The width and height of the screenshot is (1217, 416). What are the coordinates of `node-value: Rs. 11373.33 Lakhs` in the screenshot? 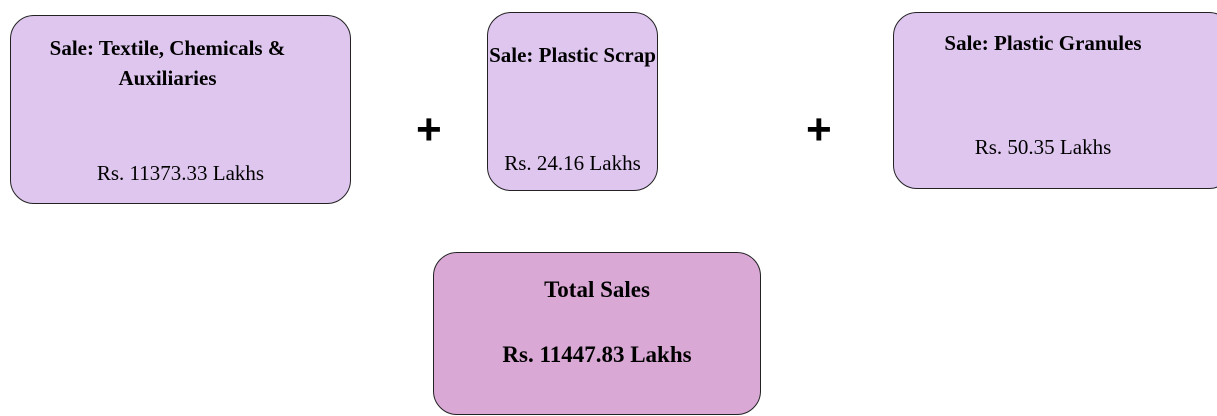 It's located at (180, 173).